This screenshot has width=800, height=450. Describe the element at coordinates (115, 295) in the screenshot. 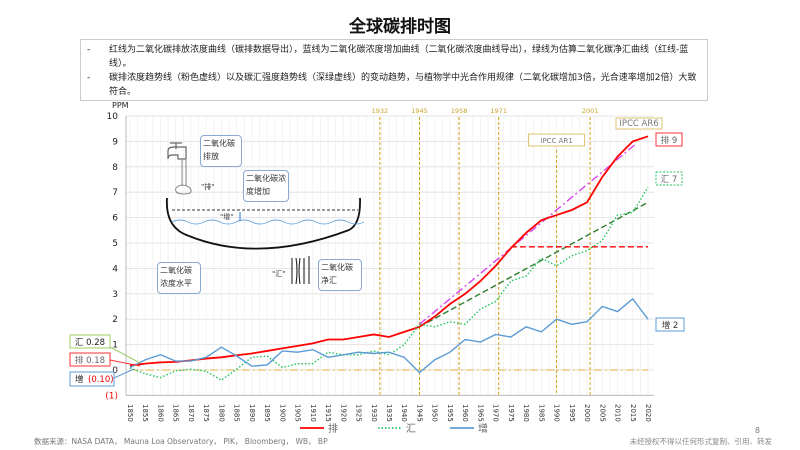

I see `y-tick-label: 3` at that location.